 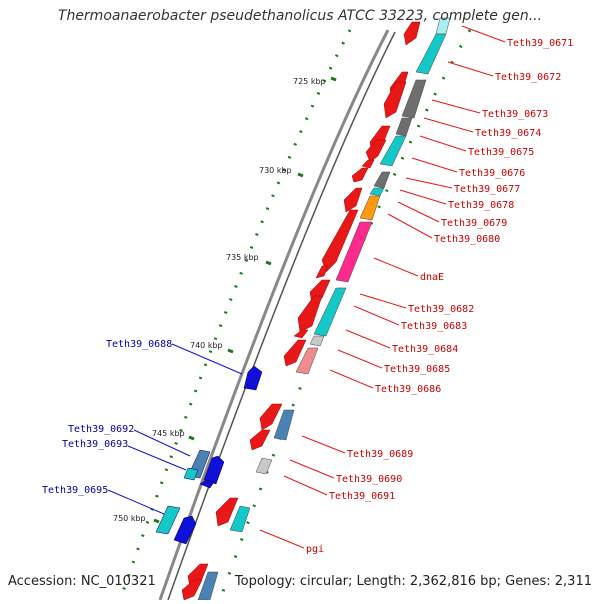 What do you see at coordinates (425, 349) in the screenshot?
I see `gene-label: Teth39_0684` at bounding box center [425, 349].